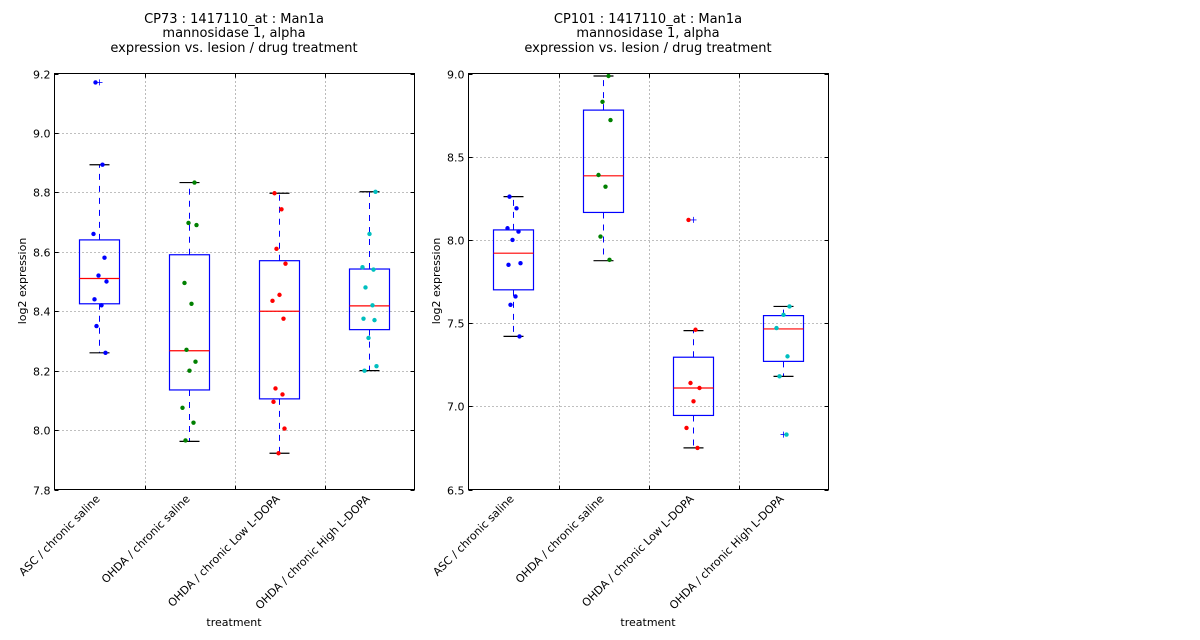 Image resolution: width=1200 pixels, height=640 pixels. What do you see at coordinates (42, 193) in the screenshot?
I see `y-tick-label: 8.8` at bounding box center [42, 193].